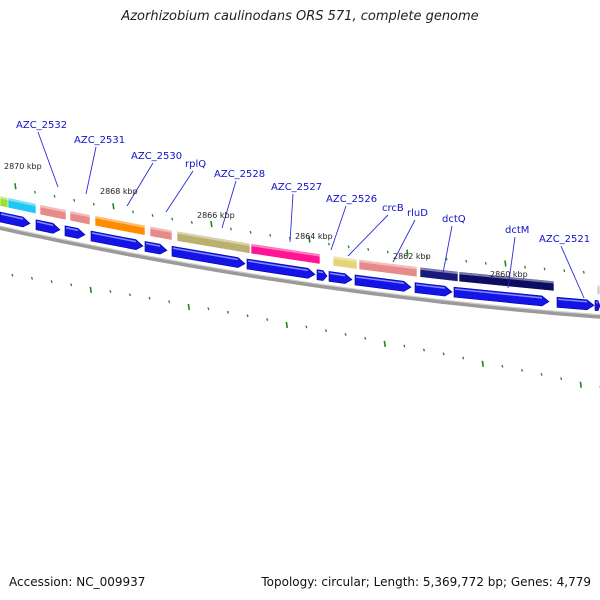 The height and width of the screenshot is (600, 600). What do you see at coordinates (99, 140) in the screenshot?
I see `gene-label-azc-2531: AZC_2531` at bounding box center [99, 140].